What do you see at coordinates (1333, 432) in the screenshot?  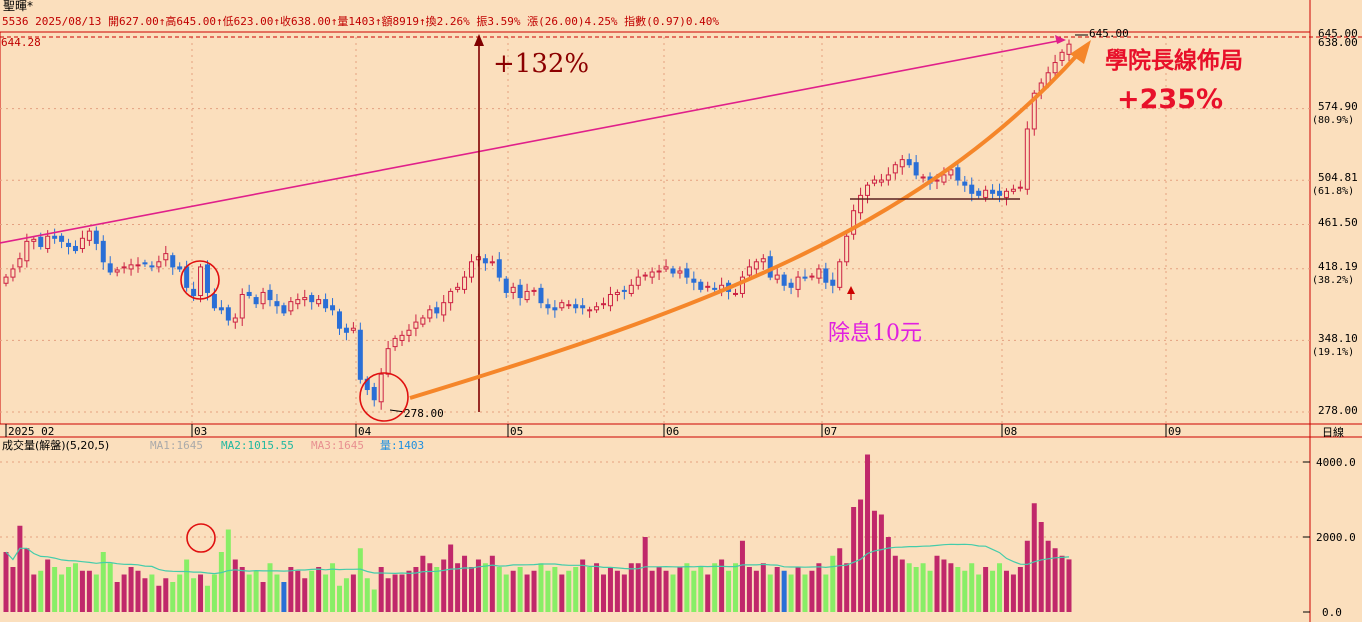 I see `period-label: 日線` at bounding box center [1333, 432].